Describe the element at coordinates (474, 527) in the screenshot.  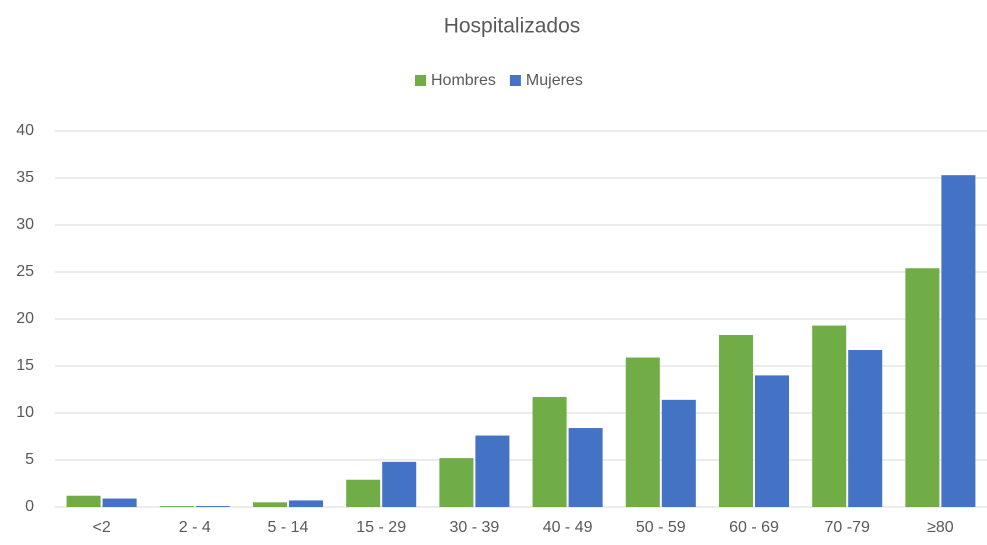
I see `x-tick-label: 30 - 39` at that location.